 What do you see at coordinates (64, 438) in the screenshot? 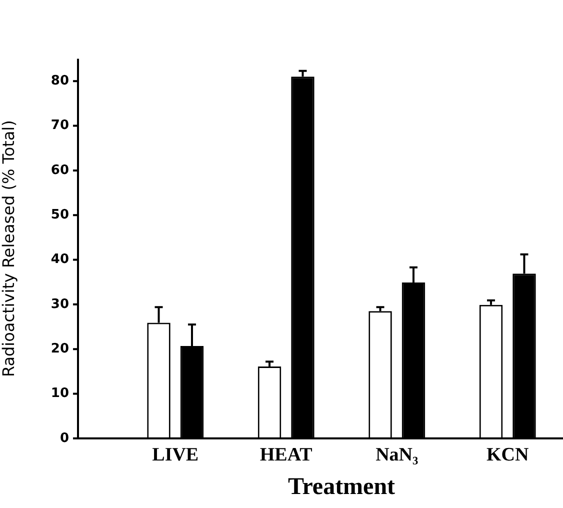
I see `y-tick-label: 0` at bounding box center [64, 438].